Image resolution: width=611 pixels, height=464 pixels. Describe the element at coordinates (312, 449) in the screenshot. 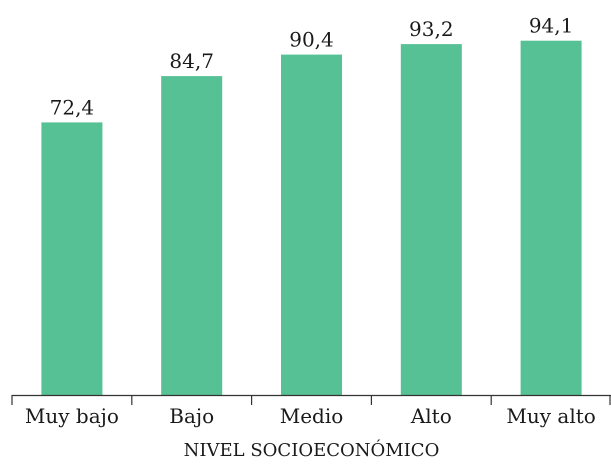

I see `x-axis-title: NIVEL SOCIOECONÓMICO` at that location.